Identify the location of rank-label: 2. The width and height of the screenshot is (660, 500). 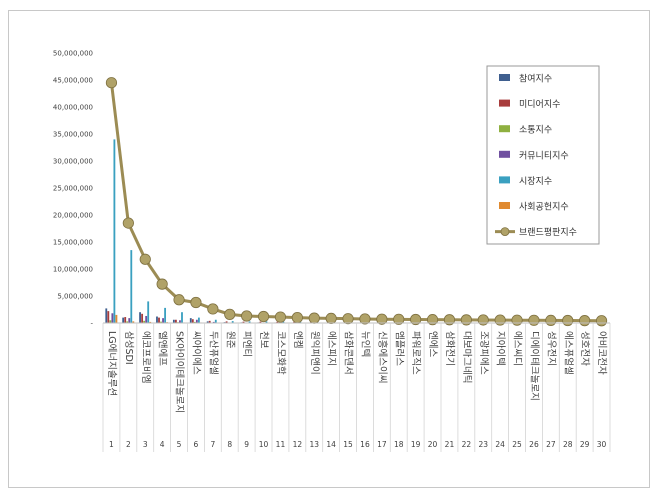
(128, 444).